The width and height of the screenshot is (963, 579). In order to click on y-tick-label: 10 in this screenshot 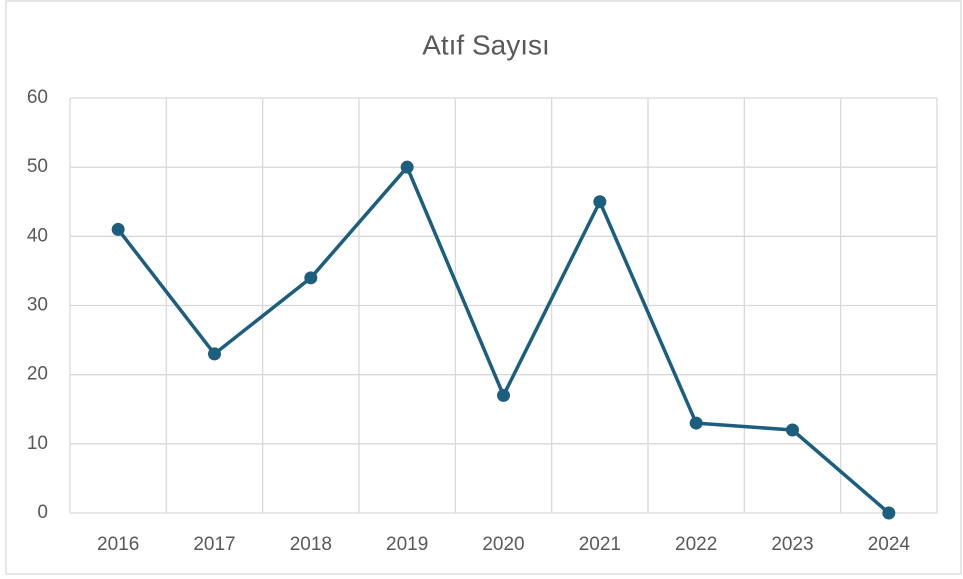, I will do `click(37, 443)`.